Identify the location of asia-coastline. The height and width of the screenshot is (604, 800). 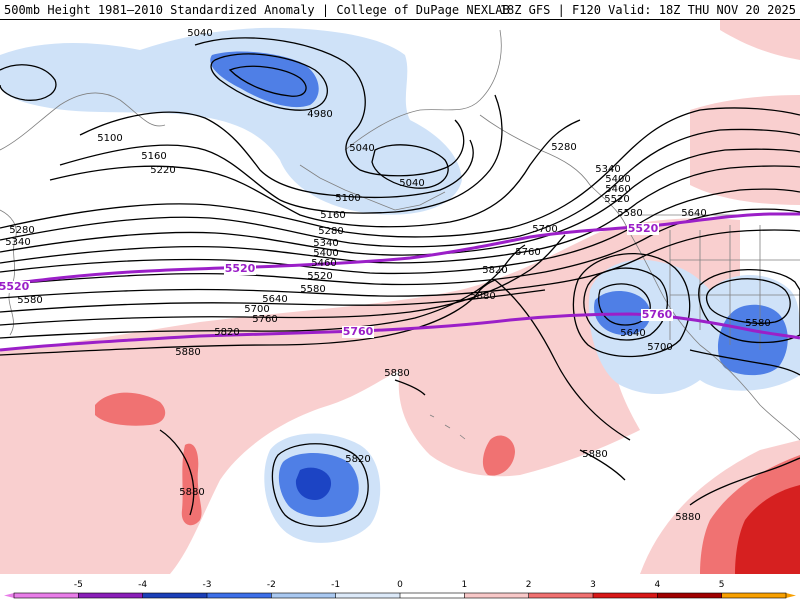
(83, 214).